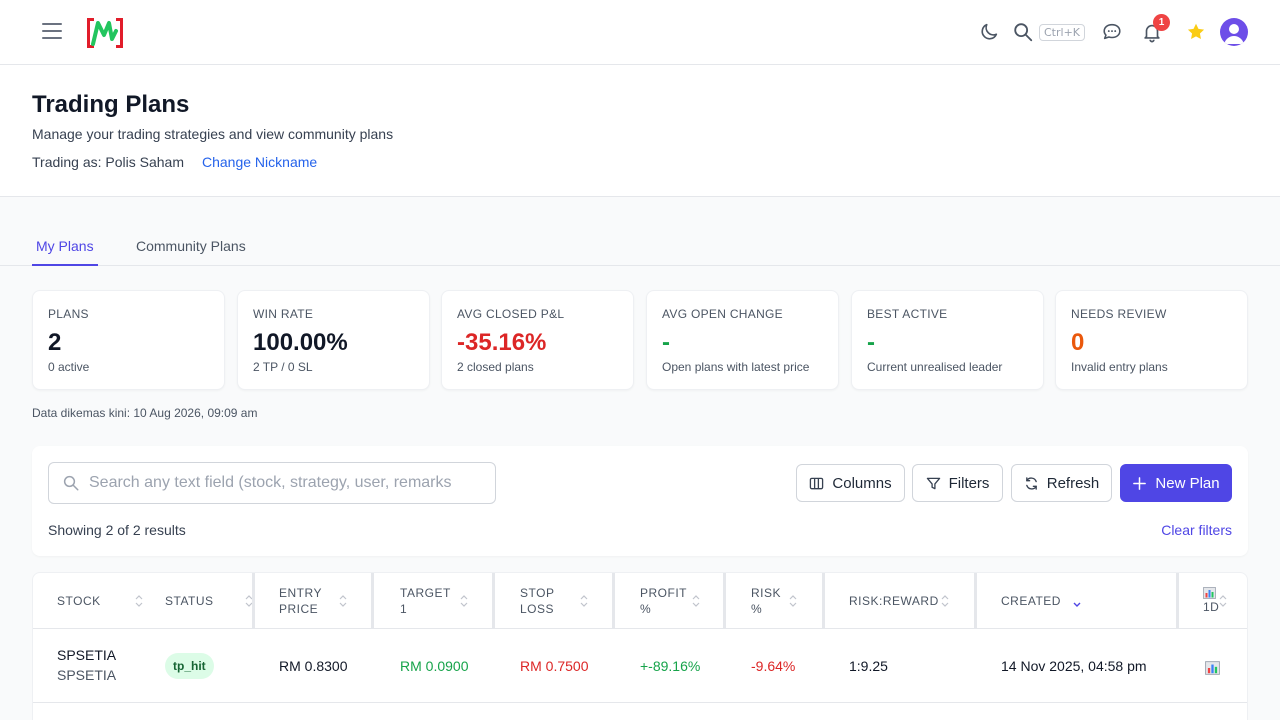 Image resolution: width=1280 pixels, height=720 pixels. Describe the element at coordinates (1212, 668) in the screenshot. I see `chart-link-icon` at that location.